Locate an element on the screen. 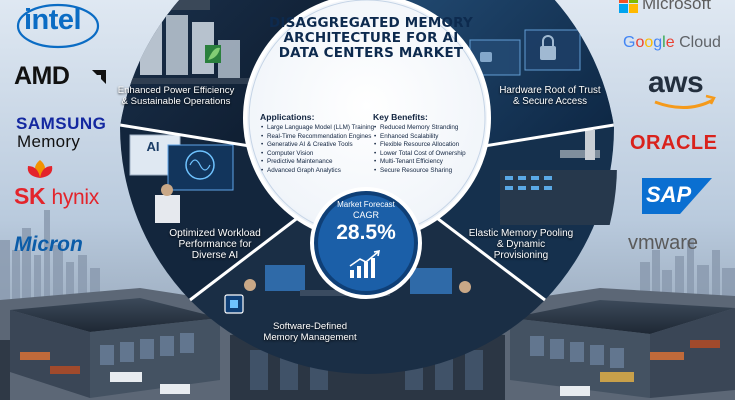 This screenshot has height=400, width=735. cagr-label: CAGR is located at coordinates (365, 215).